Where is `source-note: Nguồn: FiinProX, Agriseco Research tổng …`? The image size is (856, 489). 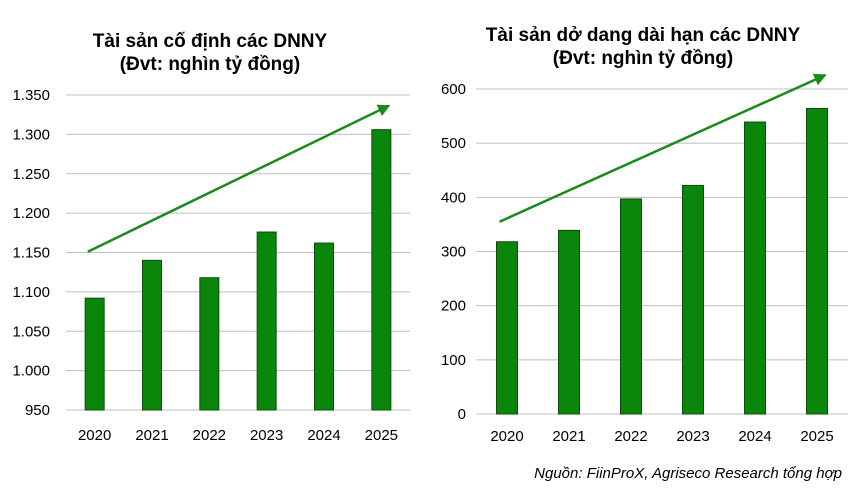
source-note: Nguồn: FiinProX, Agriseco Research tổng … is located at coordinates (688, 473).